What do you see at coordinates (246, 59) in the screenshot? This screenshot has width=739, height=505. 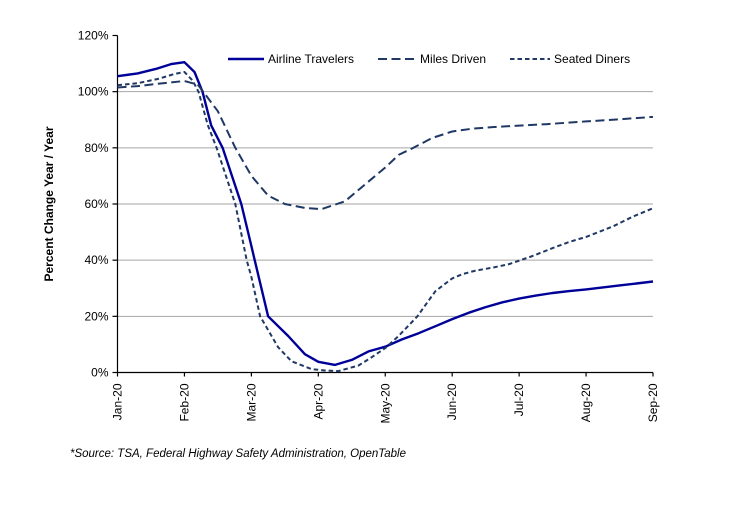 I see `legend-line-airline-travelers` at bounding box center [246, 59].